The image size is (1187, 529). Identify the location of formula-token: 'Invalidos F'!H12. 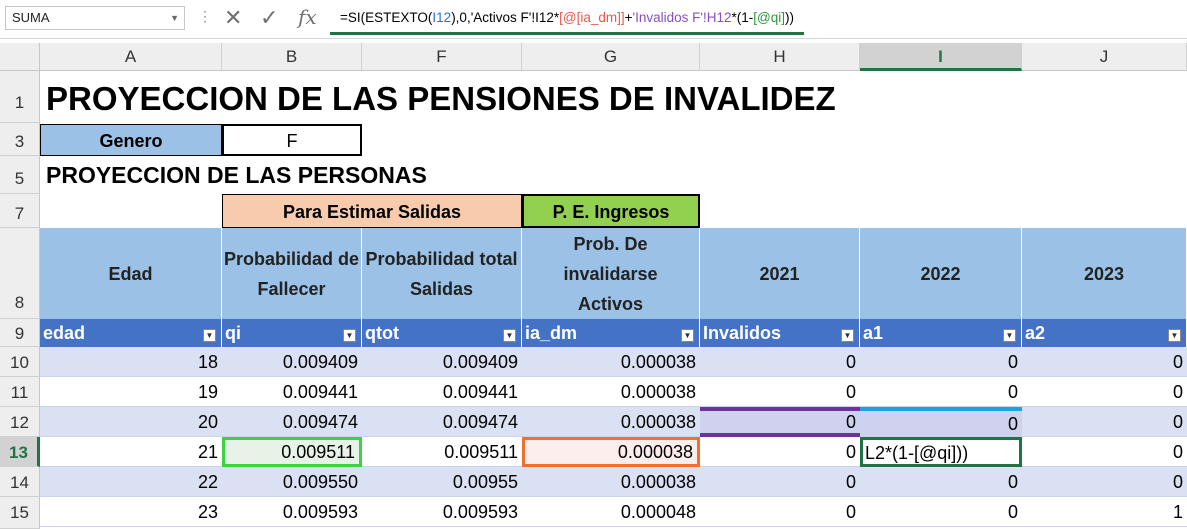
(682, 17).